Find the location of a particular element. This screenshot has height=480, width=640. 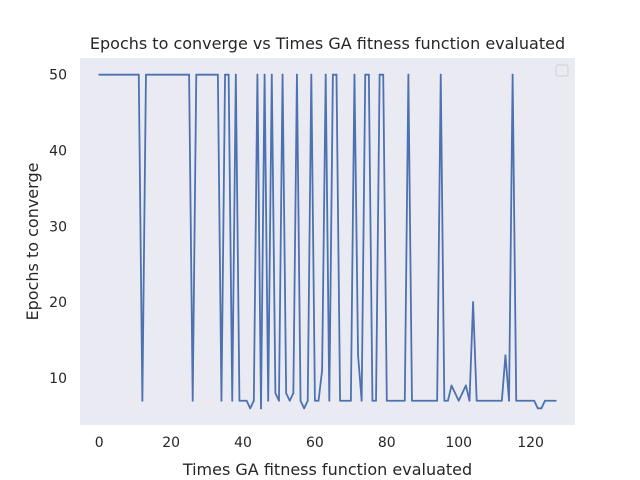

y-axis-ticks: 10 20 30 40 50 is located at coordinates (58, 227).